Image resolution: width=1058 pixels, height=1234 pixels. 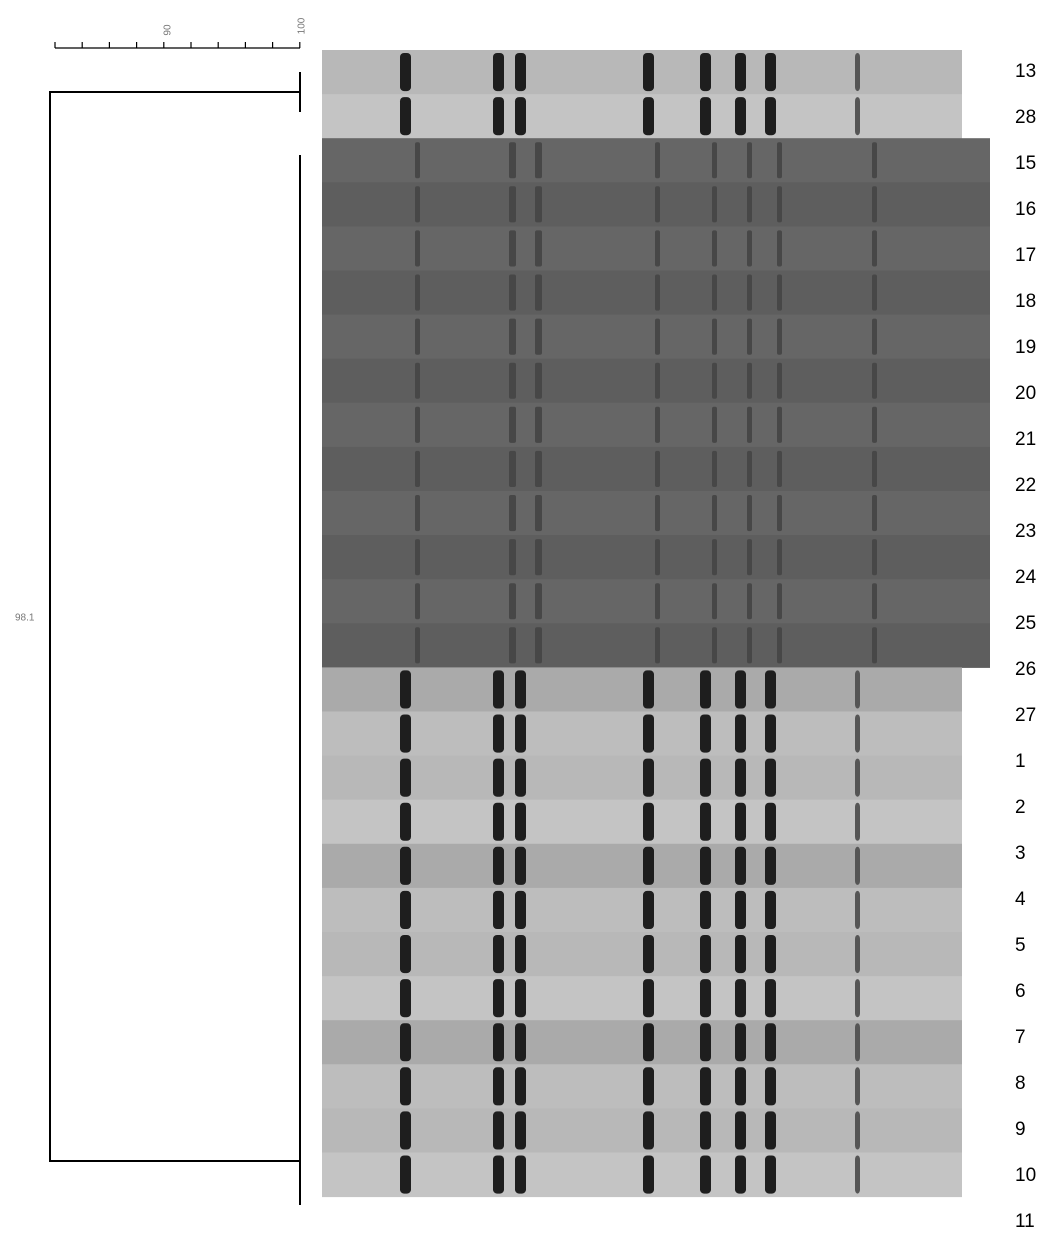 I want to click on lane-label: 4, so click(x=1020, y=899).